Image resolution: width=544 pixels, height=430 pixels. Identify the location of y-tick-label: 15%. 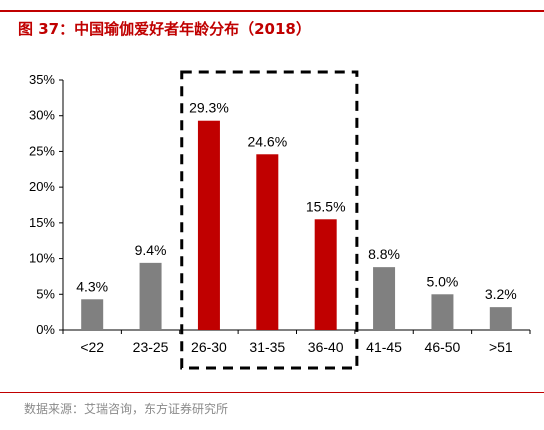
(42, 222).